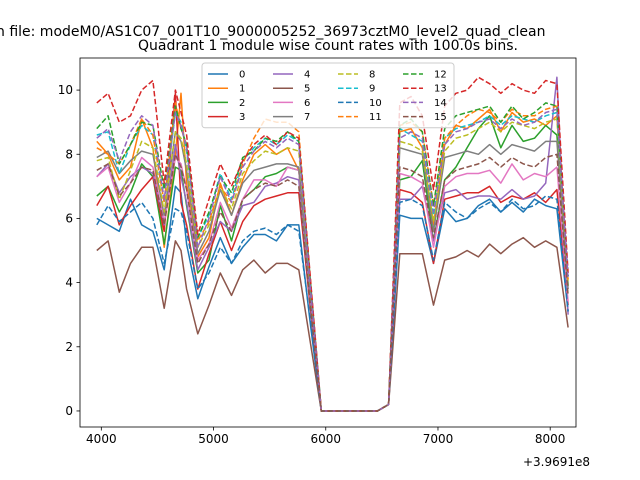 Image resolution: width=640 pixels, height=480 pixels. Describe the element at coordinates (242, 75) in the screenshot. I see `legend-label: 0` at that location.